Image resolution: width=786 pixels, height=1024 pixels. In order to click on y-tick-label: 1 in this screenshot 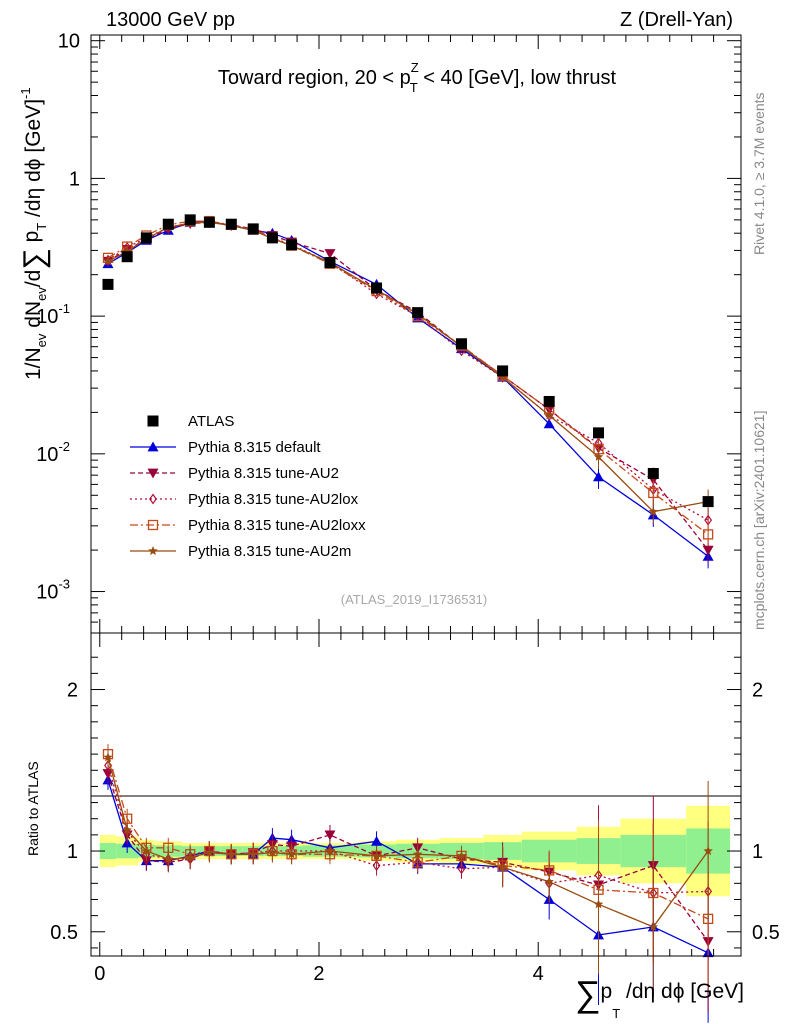, I will do `click(74, 179)`.